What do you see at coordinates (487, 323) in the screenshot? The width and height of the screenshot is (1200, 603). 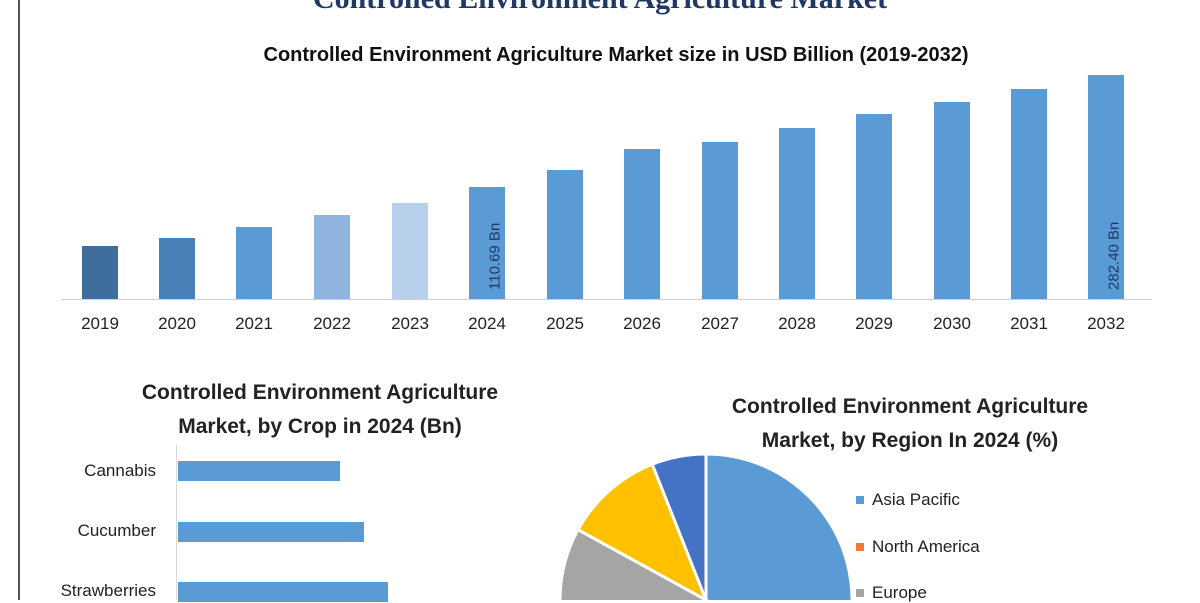 I see `x-tick-label: 2024` at bounding box center [487, 323].